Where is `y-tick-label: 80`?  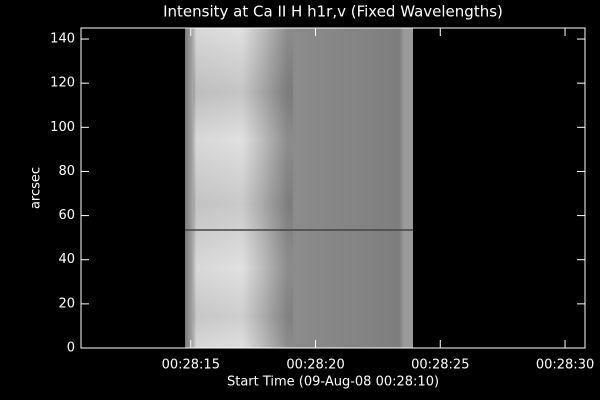 y-tick-label: 80 is located at coordinates (66, 171).